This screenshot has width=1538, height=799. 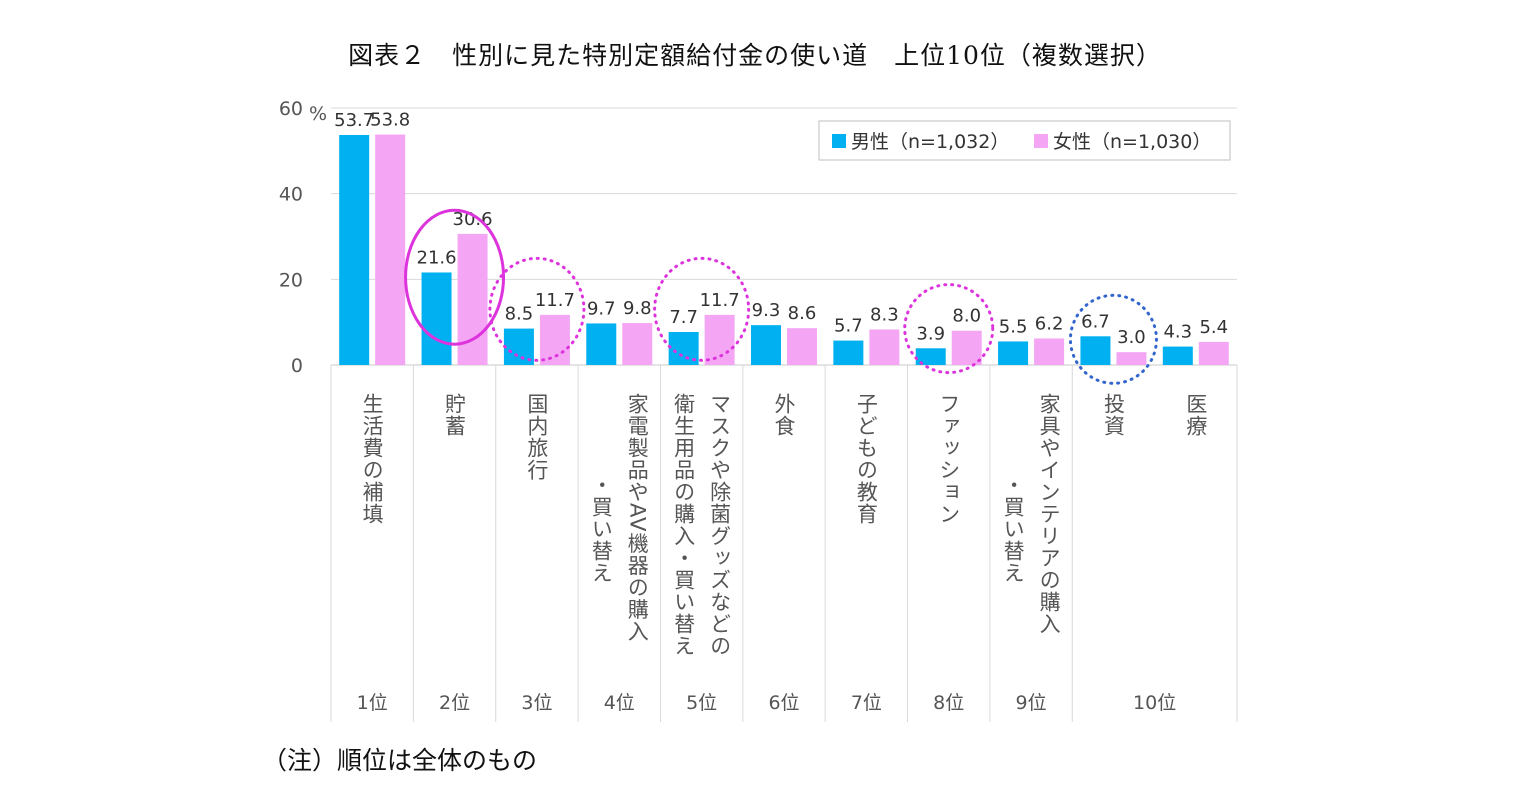 What do you see at coordinates (848, 326) in the screenshot?
I see `data-label: 5.7` at bounding box center [848, 326].